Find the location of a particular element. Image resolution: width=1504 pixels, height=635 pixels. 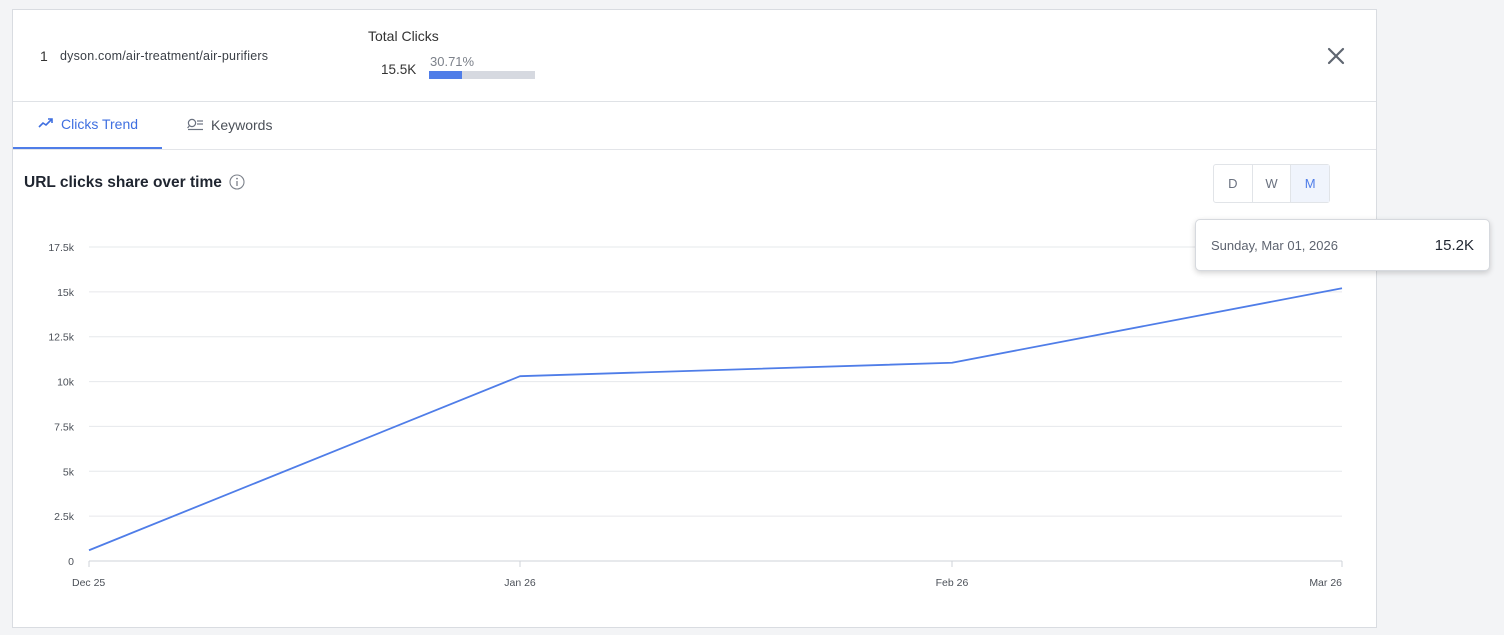

url-text: dyson.com/air-treatment/air-purifiers is located at coordinates (164, 56).